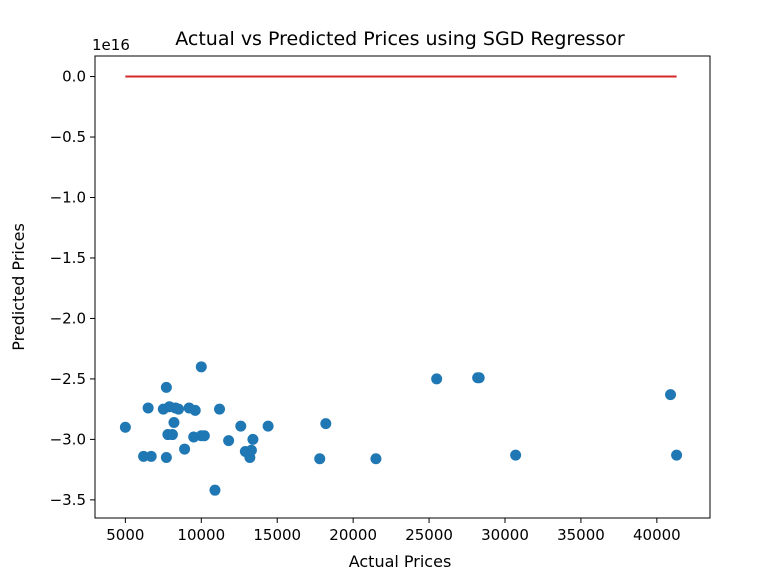 This screenshot has height=575, width=760. I want to click on x-tick-label: 30000, so click(505, 535).